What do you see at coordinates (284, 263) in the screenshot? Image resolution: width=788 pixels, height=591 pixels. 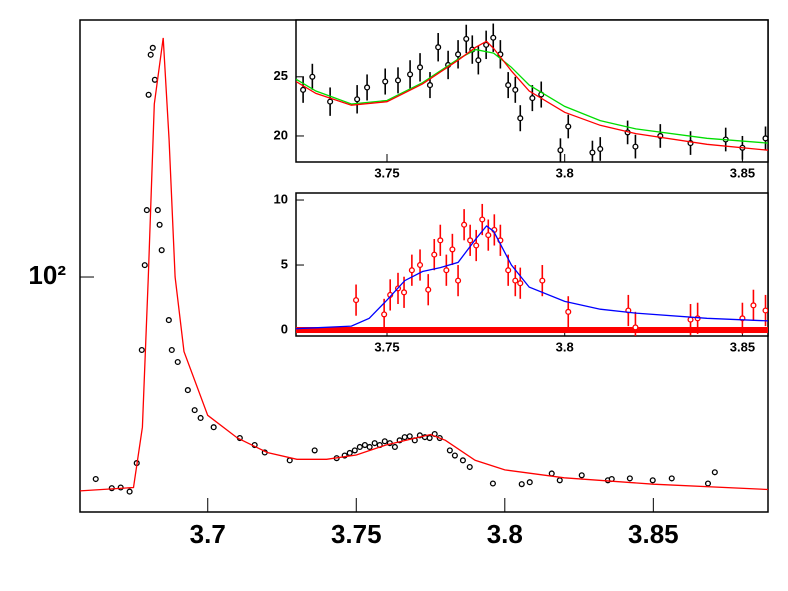 I see `y-tick-label: 5` at bounding box center [284, 263].